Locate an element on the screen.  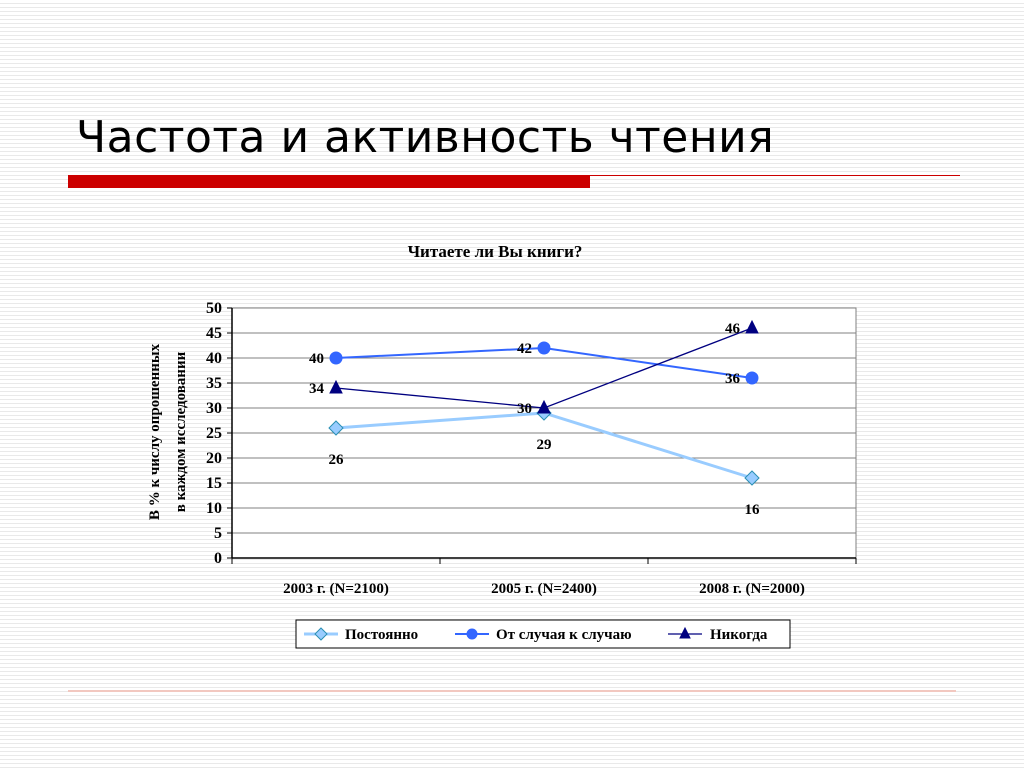
legend-box is located at coordinates (543, 634).